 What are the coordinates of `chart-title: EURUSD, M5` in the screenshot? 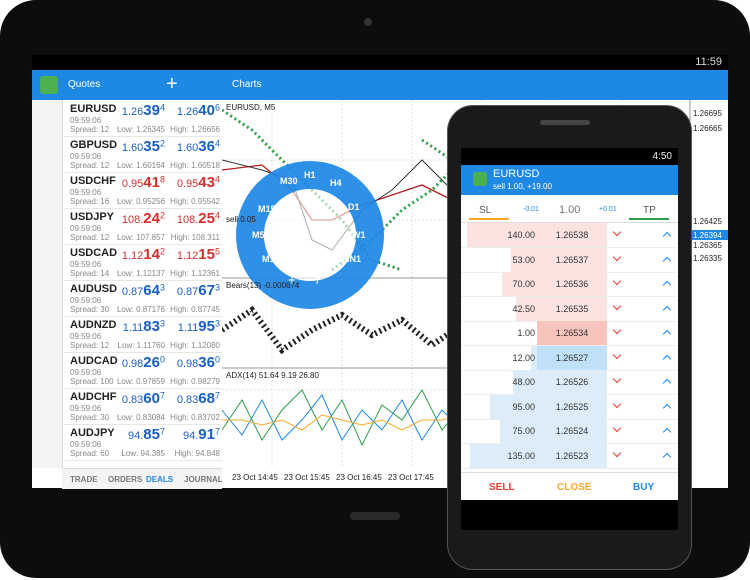 It's located at (251, 107).